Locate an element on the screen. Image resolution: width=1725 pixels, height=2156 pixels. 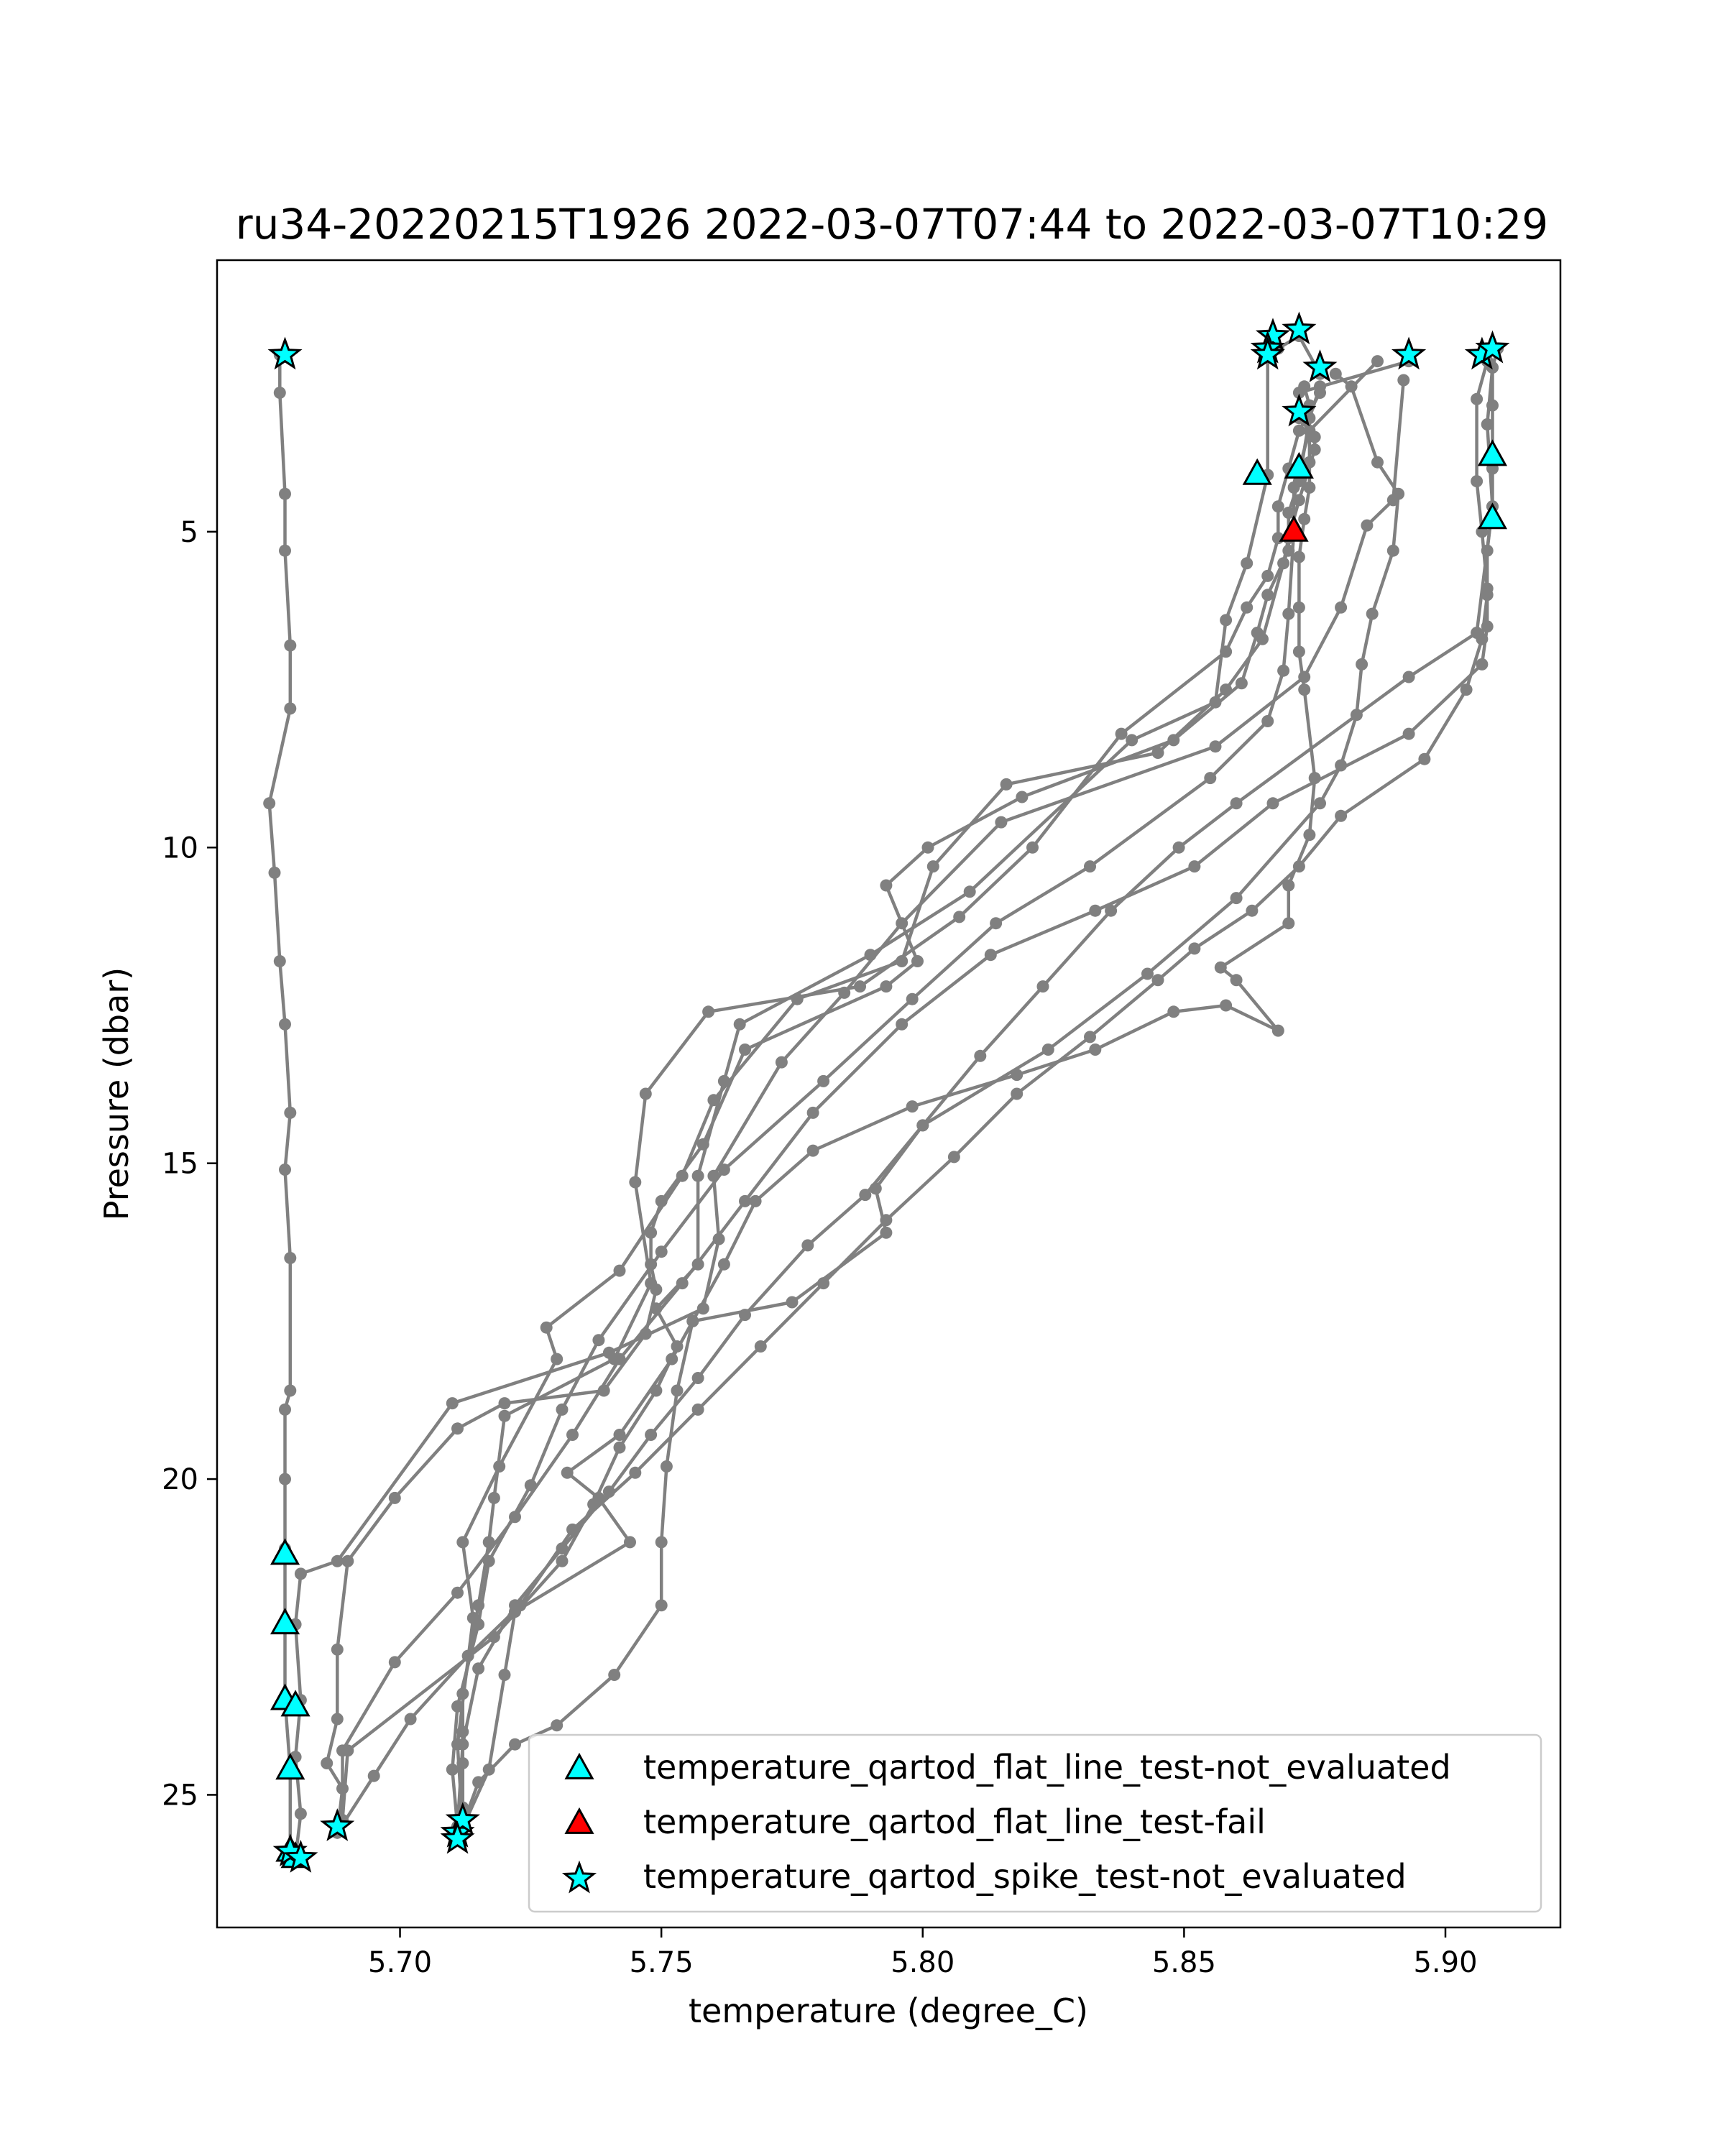
y-tick-label: 5 is located at coordinates (189, 532).